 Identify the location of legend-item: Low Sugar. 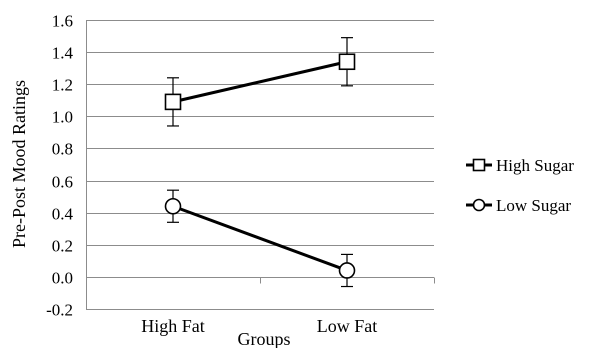
(518, 205).